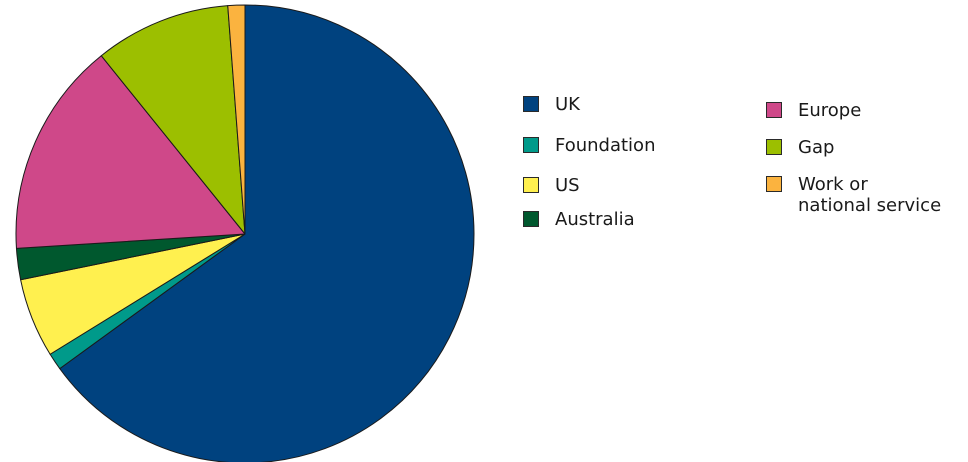  Describe the element at coordinates (531, 185) in the screenshot. I see `legend-swatch-us` at that location.